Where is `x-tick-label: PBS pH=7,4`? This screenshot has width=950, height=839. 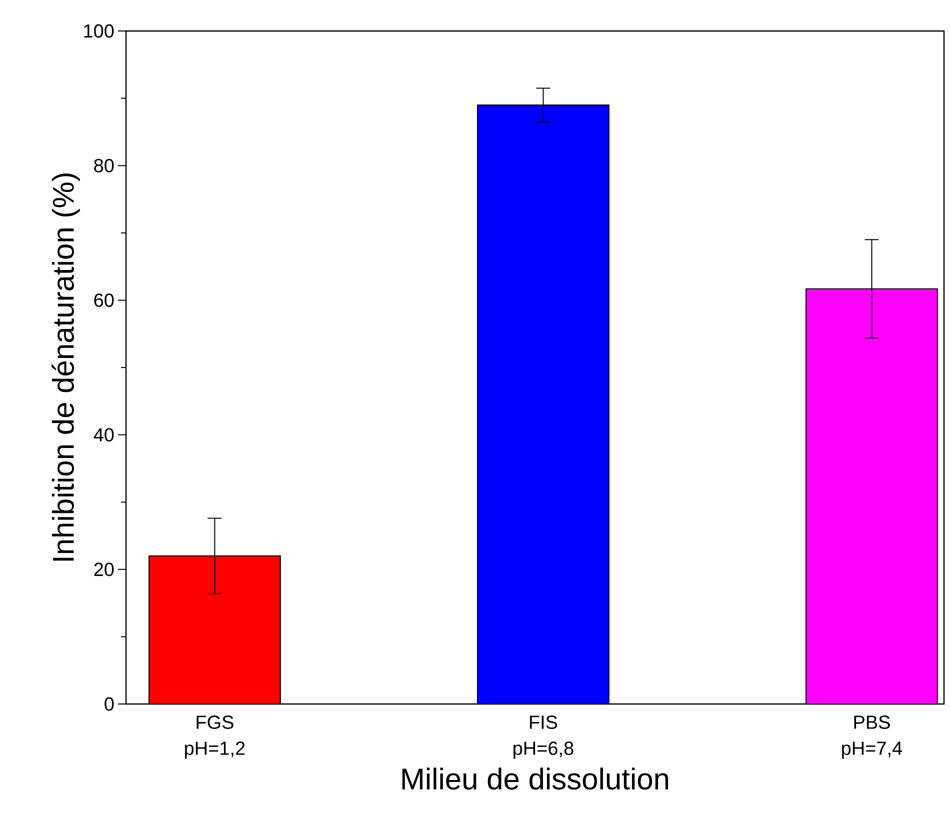
x-tick-label: PBS pH=7,4 is located at coordinates (872, 737).